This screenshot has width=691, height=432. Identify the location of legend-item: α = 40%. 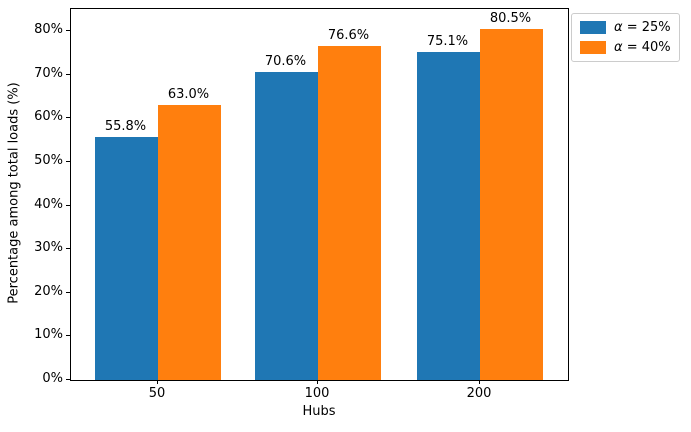
(625, 47).